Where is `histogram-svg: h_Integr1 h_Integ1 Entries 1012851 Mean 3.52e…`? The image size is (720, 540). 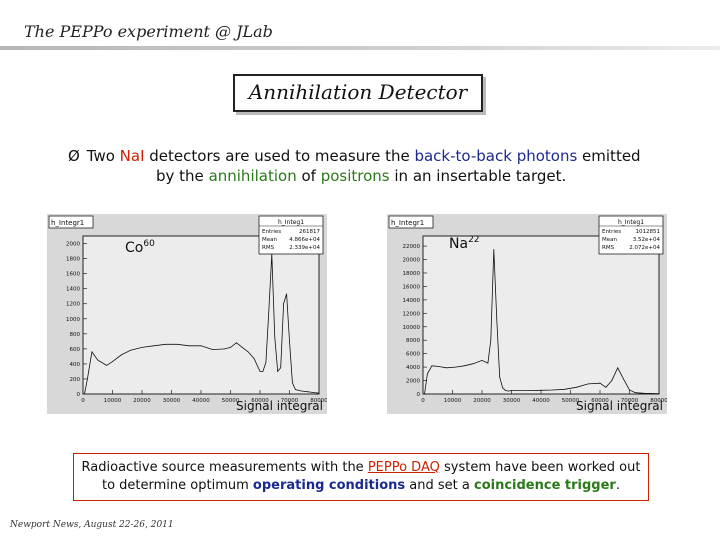
histogram-svg: h_Integr1 h_Integ1 Entries 1012851 Mean 3.52e… is located at coordinates (527, 314).